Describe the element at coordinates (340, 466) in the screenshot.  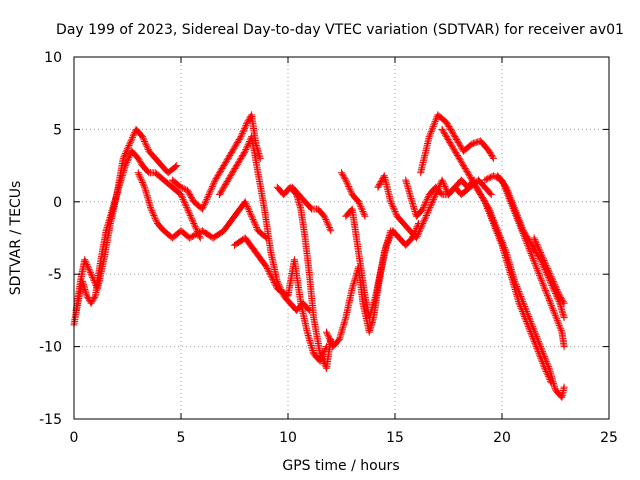
I see `x-axis-label: GPS time / hours` at that location.